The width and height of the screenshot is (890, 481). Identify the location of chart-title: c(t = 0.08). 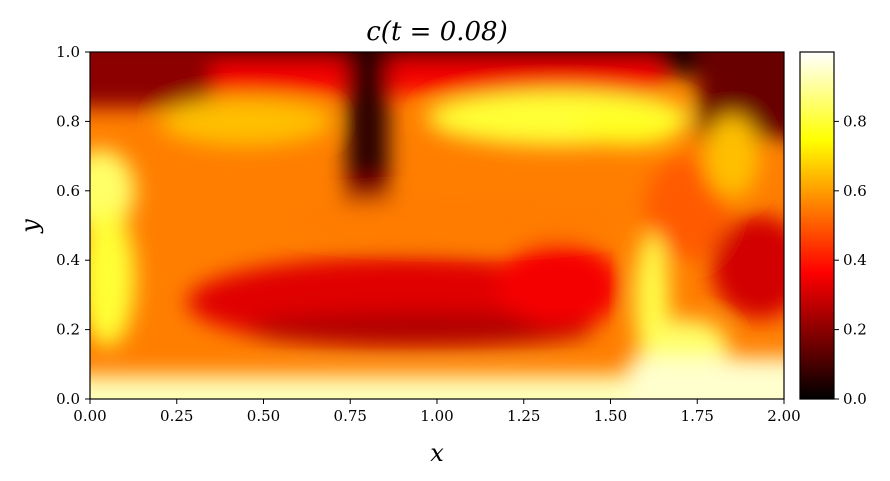
(437, 32).